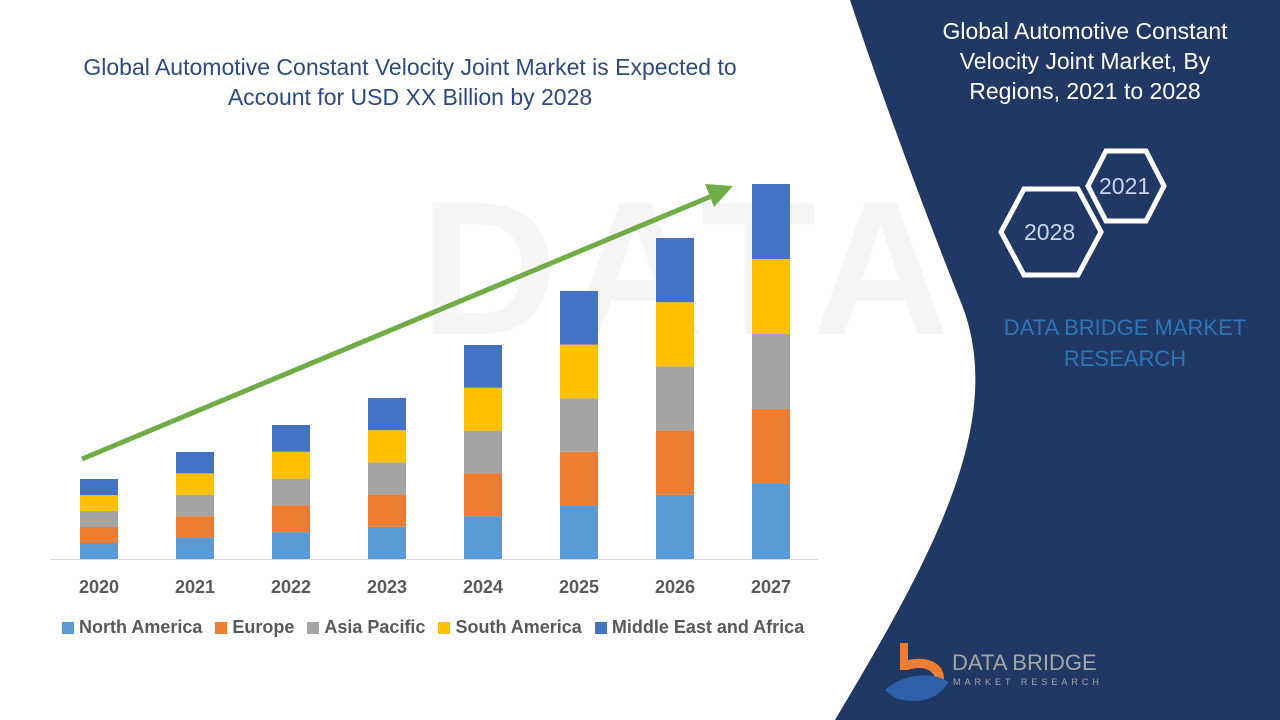 The image size is (1280, 720). What do you see at coordinates (99, 587) in the screenshot?
I see `x-tick-label: 2020` at bounding box center [99, 587].